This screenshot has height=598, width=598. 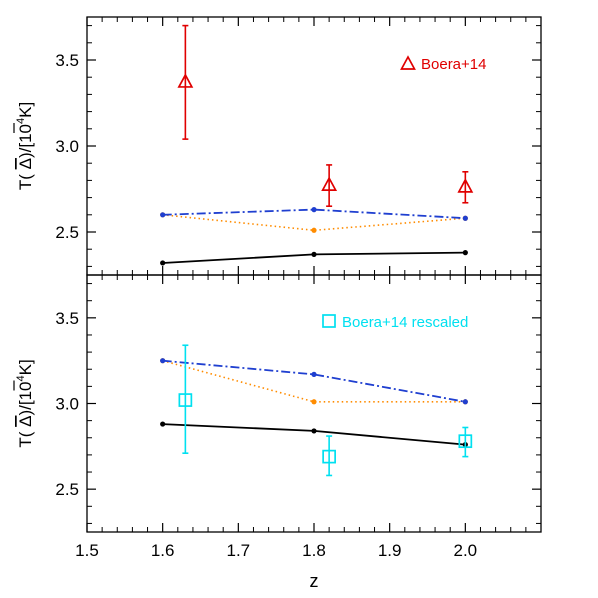 What do you see at coordinates (314, 550) in the screenshot?
I see `x-tick-label: 1.8` at bounding box center [314, 550].